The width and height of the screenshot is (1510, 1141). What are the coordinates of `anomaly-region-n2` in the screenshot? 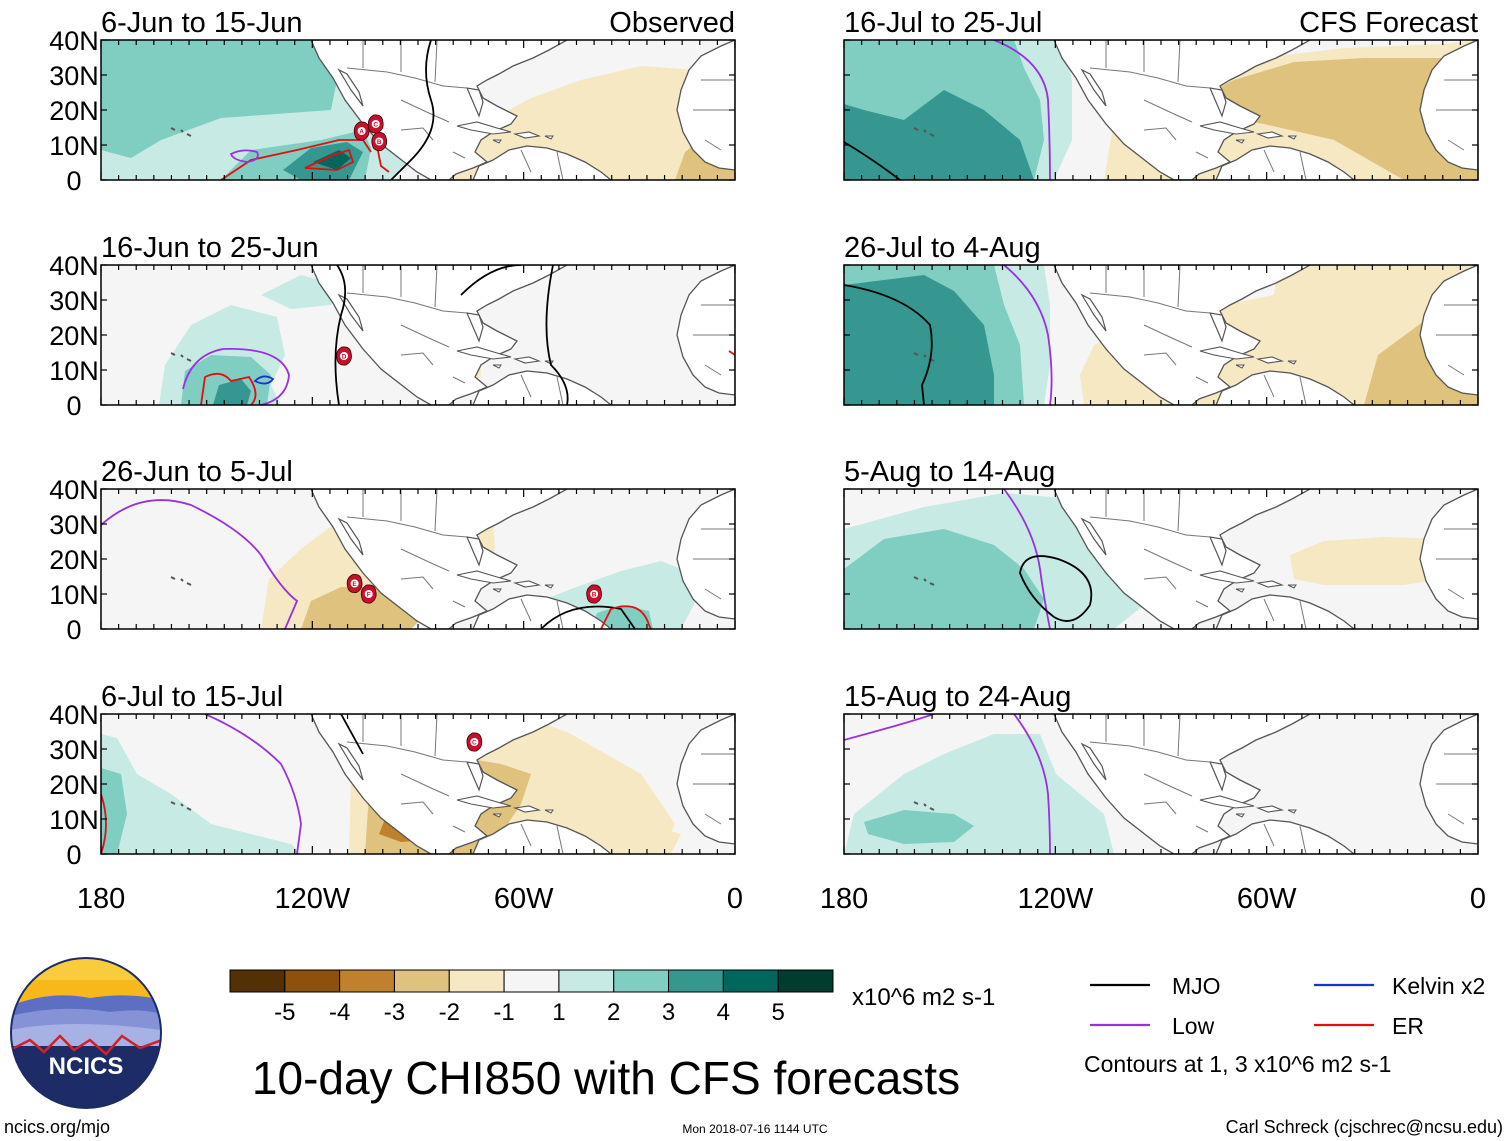 It's located at (1326, 119).